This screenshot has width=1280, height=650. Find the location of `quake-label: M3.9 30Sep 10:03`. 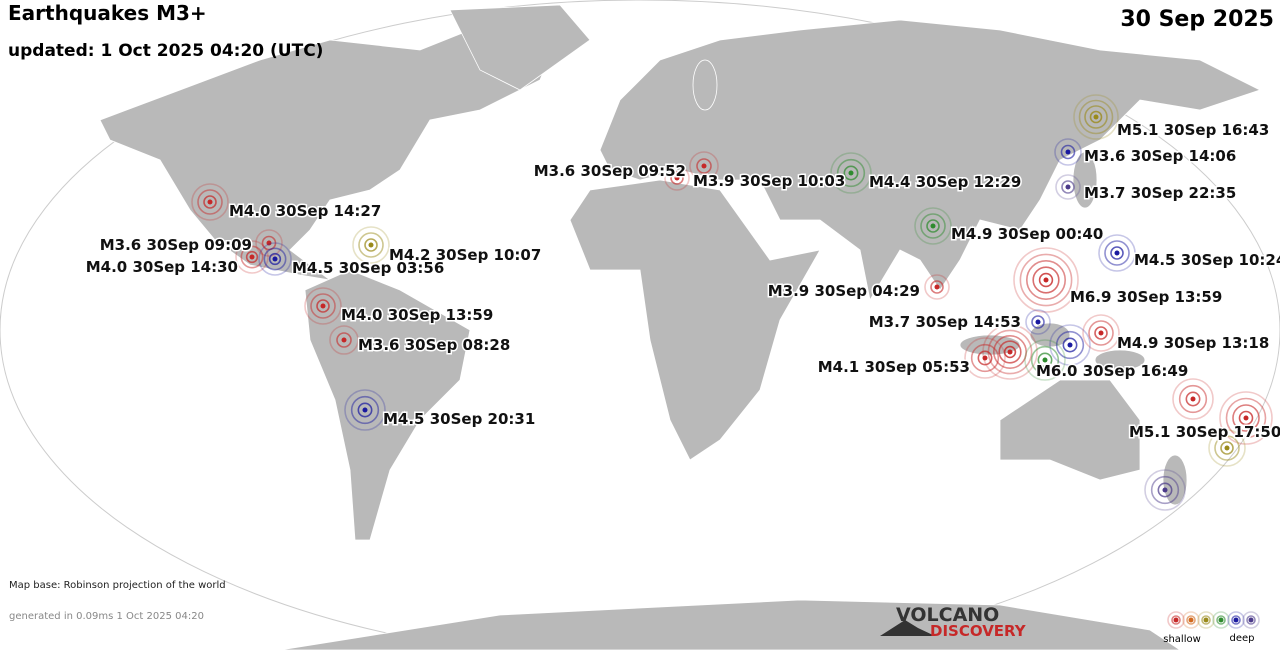

quake-label: M3.9 30Sep 10:03 is located at coordinates (769, 181).